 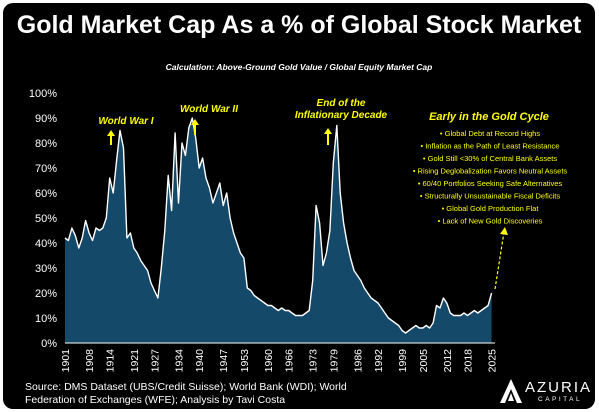 What do you see at coordinates (314, 361) in the screenshot?
I see `x-tick-label: 1973` at bounding box center [314, 361].